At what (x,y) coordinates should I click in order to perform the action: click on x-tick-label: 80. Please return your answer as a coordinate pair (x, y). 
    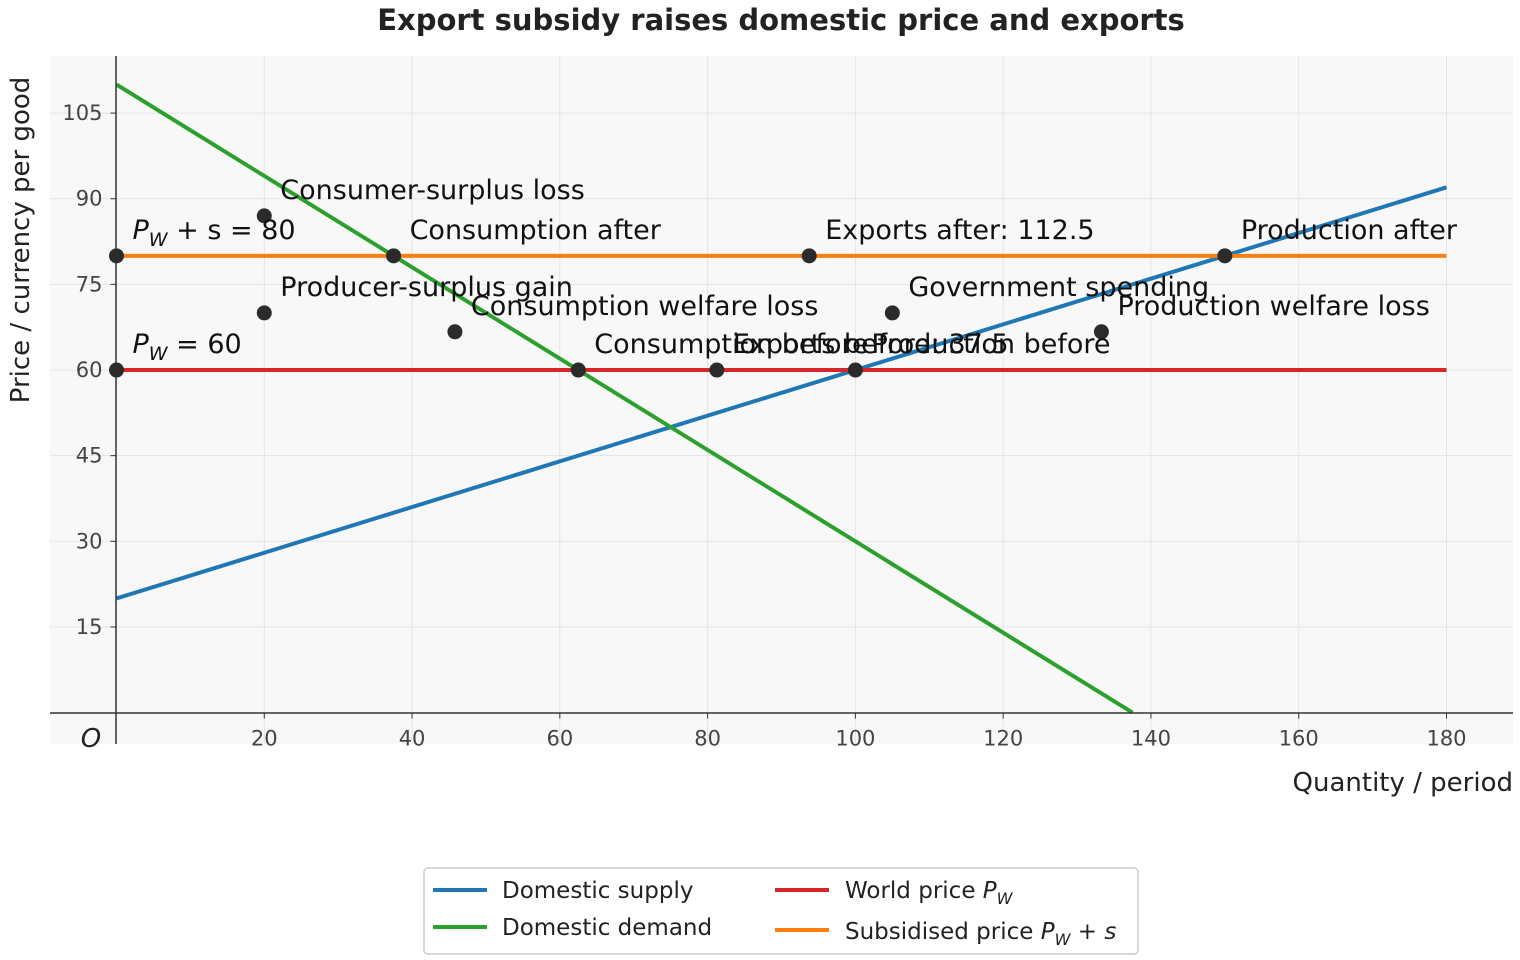
    Looking at the image, I should click on (707, 739).